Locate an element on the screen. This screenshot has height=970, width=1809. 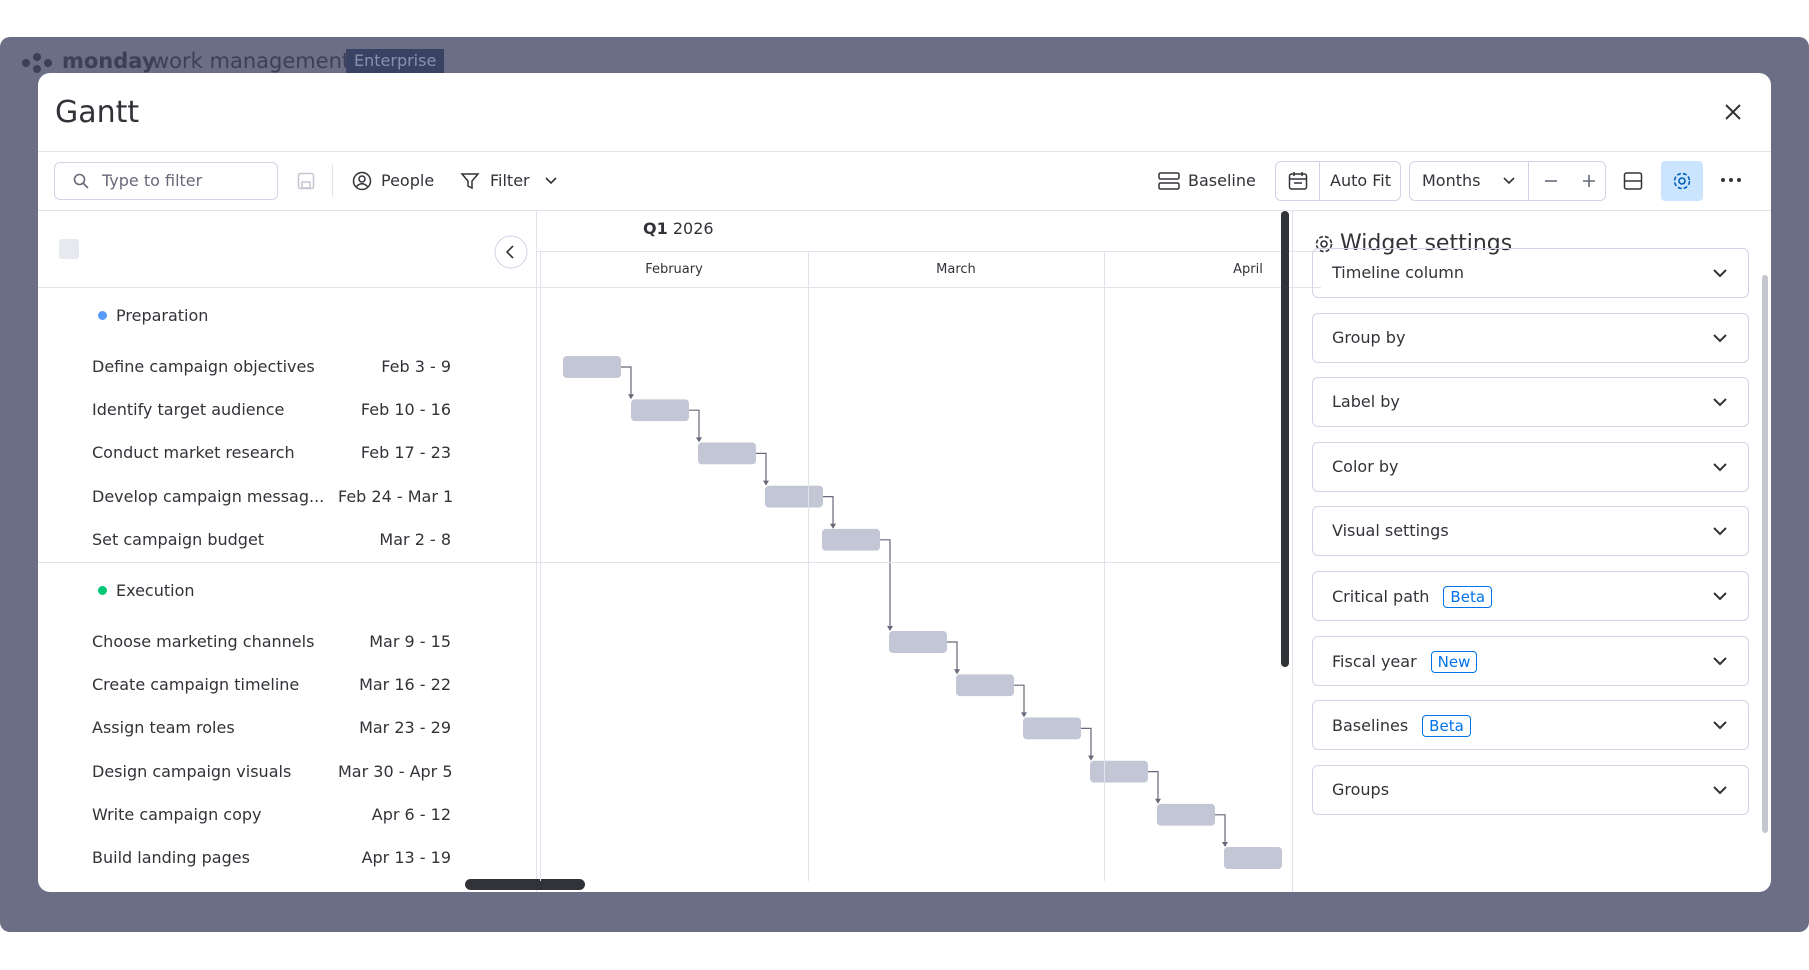
divider is located at coordinates (332, 181).